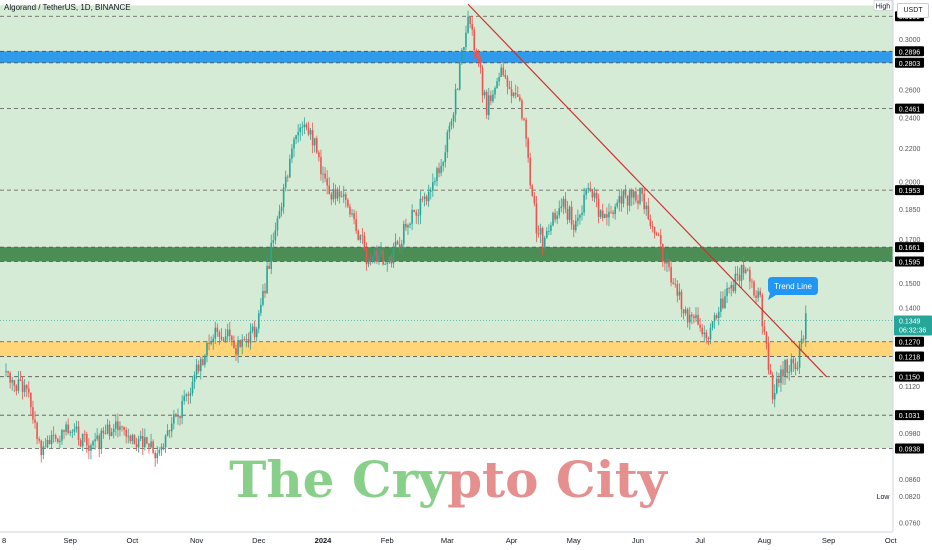  I want to click on x-tick-label: Dec, so click(259, 540).